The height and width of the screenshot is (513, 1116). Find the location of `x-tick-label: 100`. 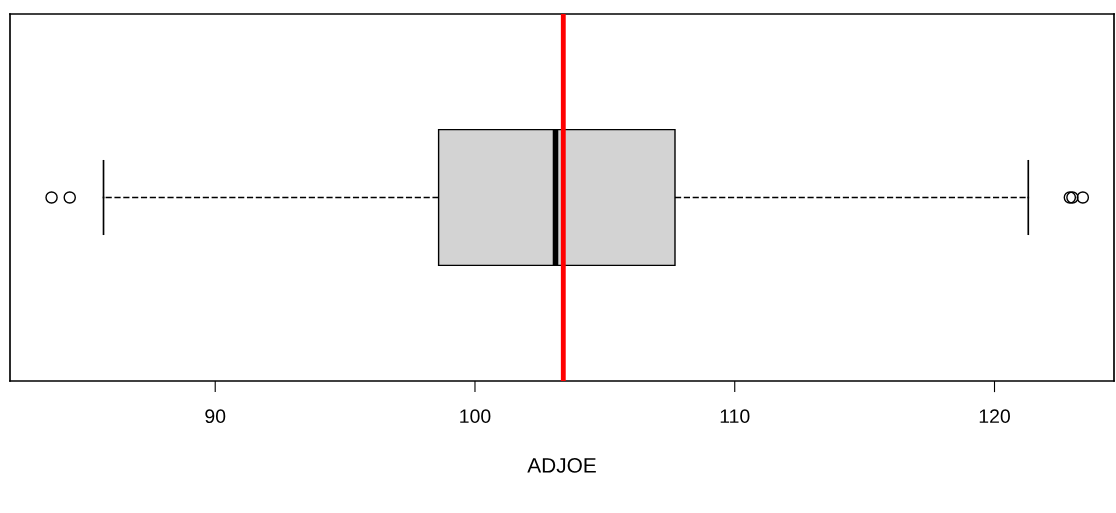

x-tick-label: 100 is located at coordinates (475, 416).